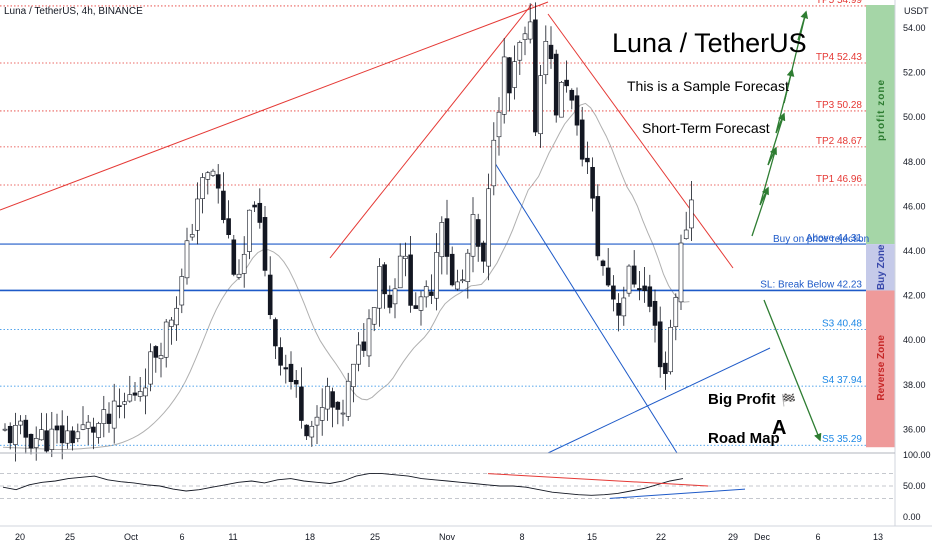 Image resolution: width=932 pixels, height=555 pixels. What do you see at coordinates (779, 428) in the screenshot?
I see `logo-icon: A` at bounding box center [779, 428].